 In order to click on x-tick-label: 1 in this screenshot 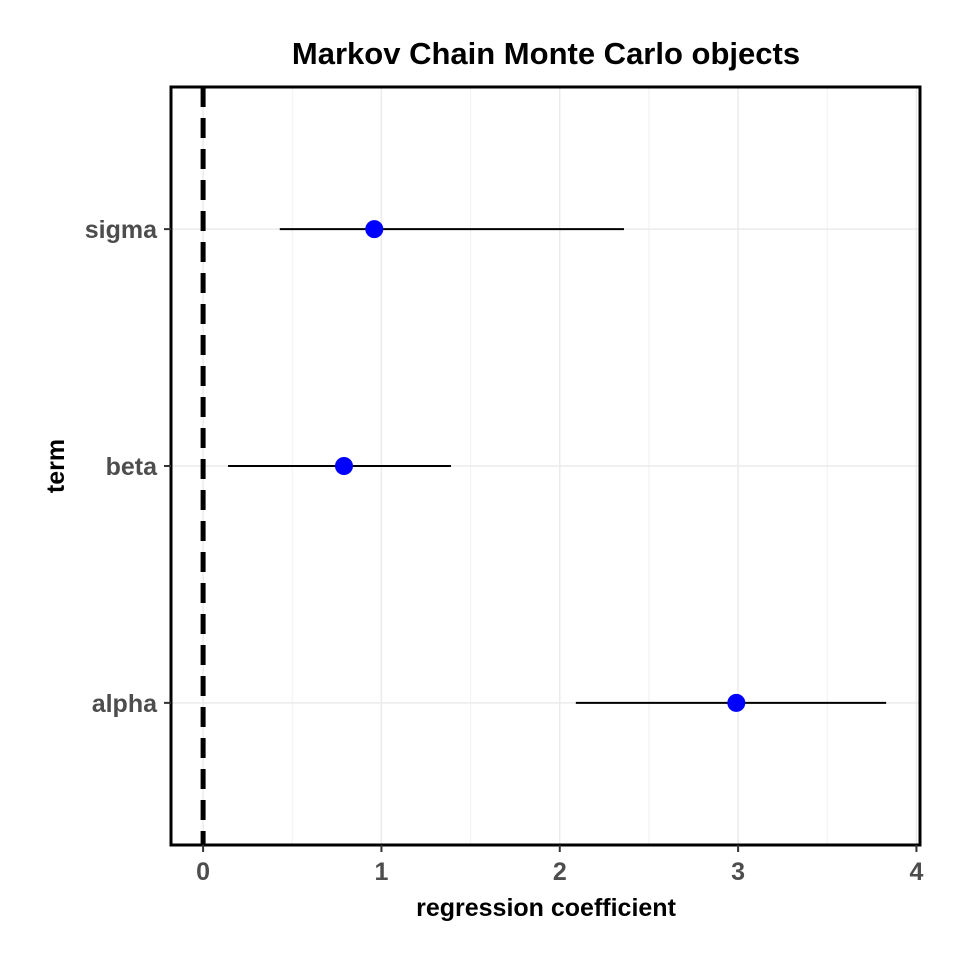, I will do `click(381, 872)`.